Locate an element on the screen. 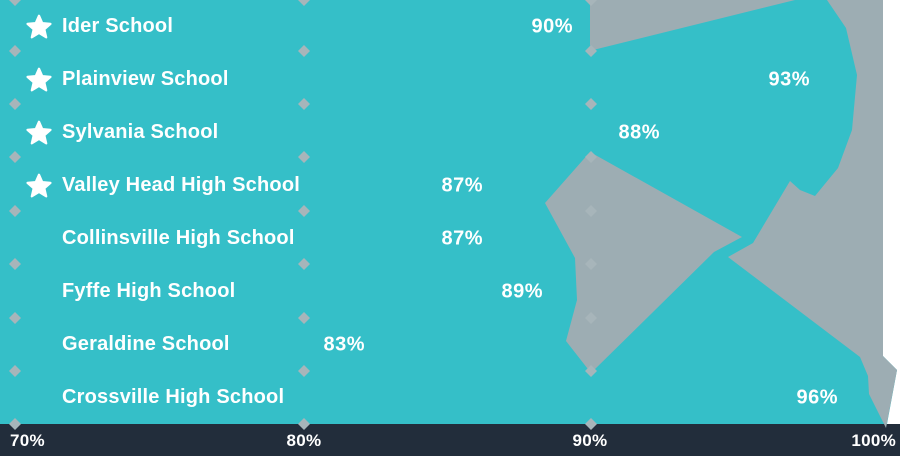 The height and width of the screenshot is (456, 900). school-name: Collinsville High School is located at coordinates (178, 238).